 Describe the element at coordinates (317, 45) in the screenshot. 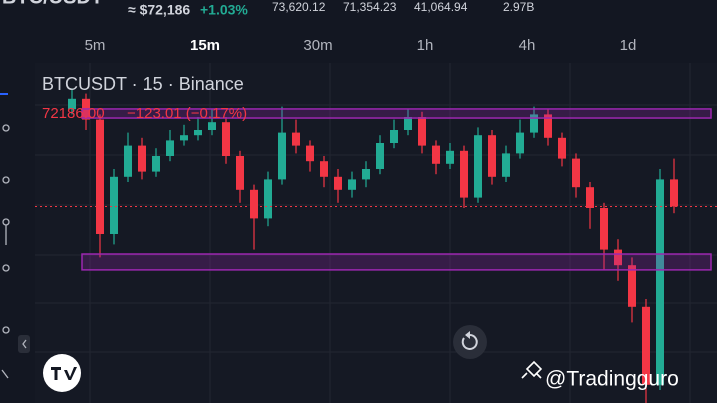

I see `timeframe: 30m` at that location.